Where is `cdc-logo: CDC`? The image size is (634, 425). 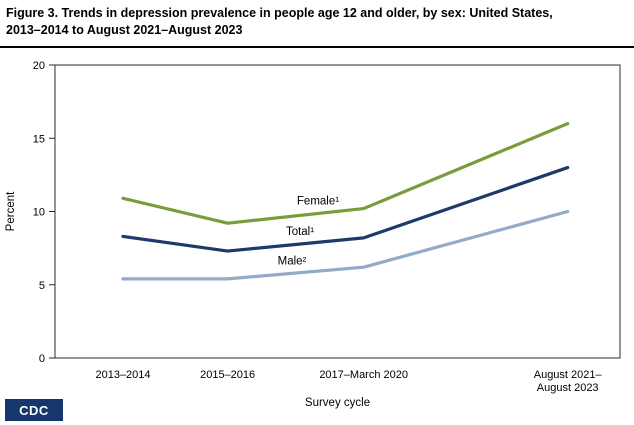
cdc-logo: CDC is located at coordinates (34, 410).